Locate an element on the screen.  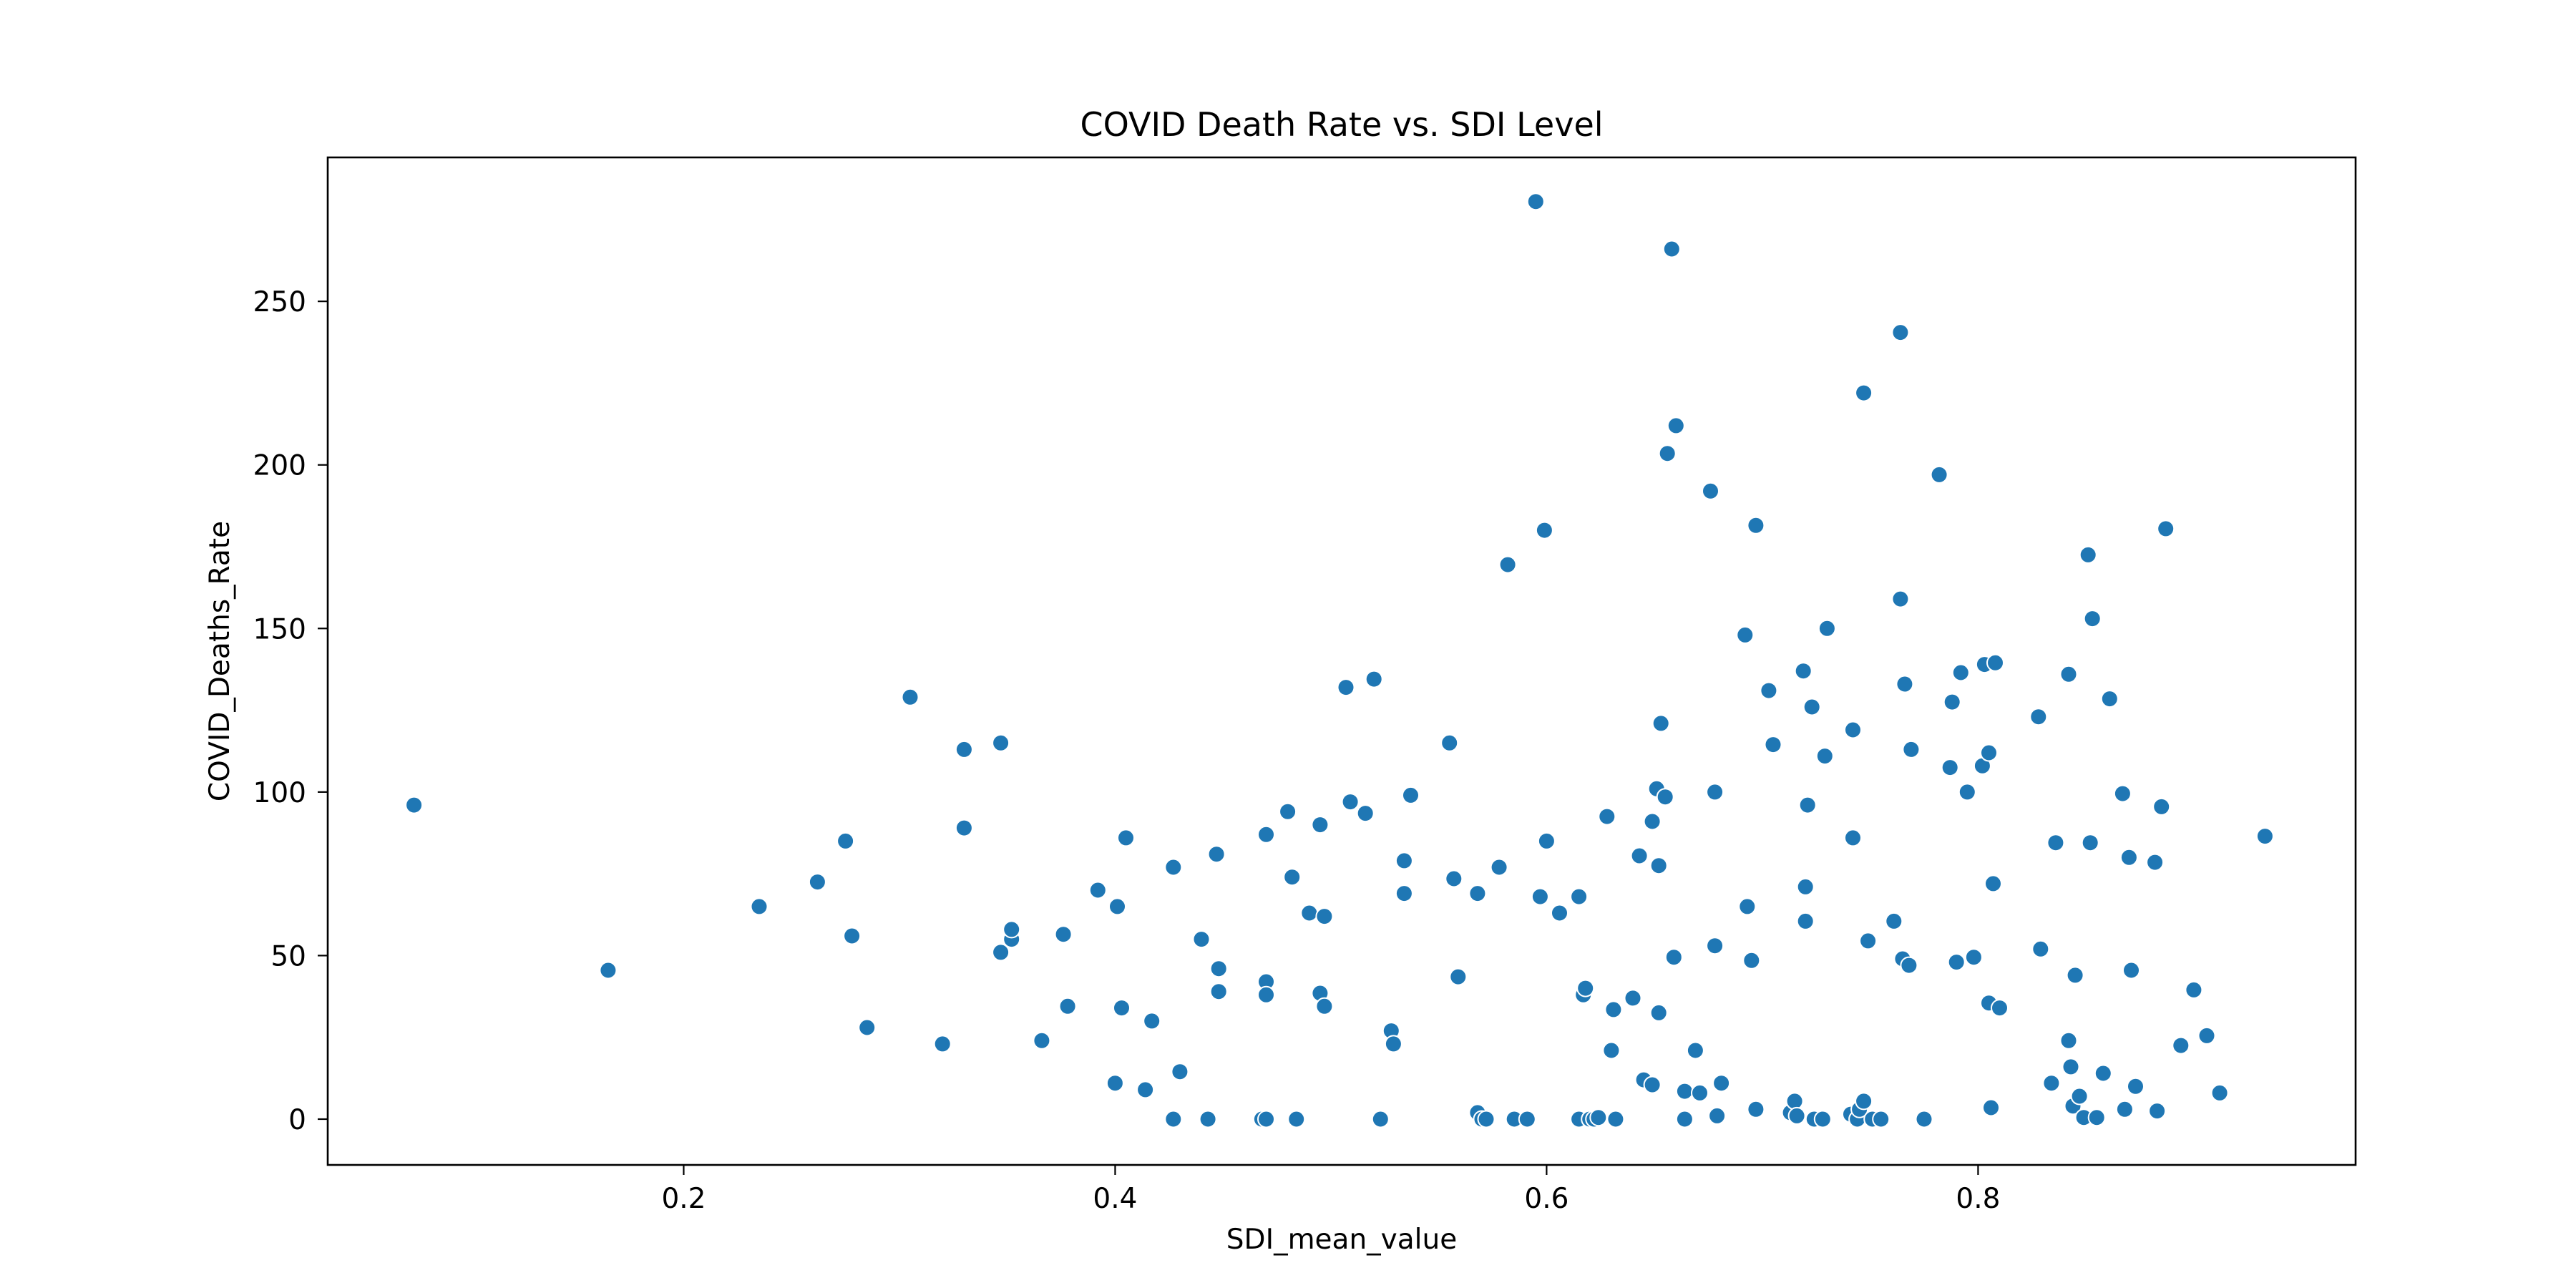
y-axis-label: COVID_Deaths_Rate is located at coordinates (220, 661).